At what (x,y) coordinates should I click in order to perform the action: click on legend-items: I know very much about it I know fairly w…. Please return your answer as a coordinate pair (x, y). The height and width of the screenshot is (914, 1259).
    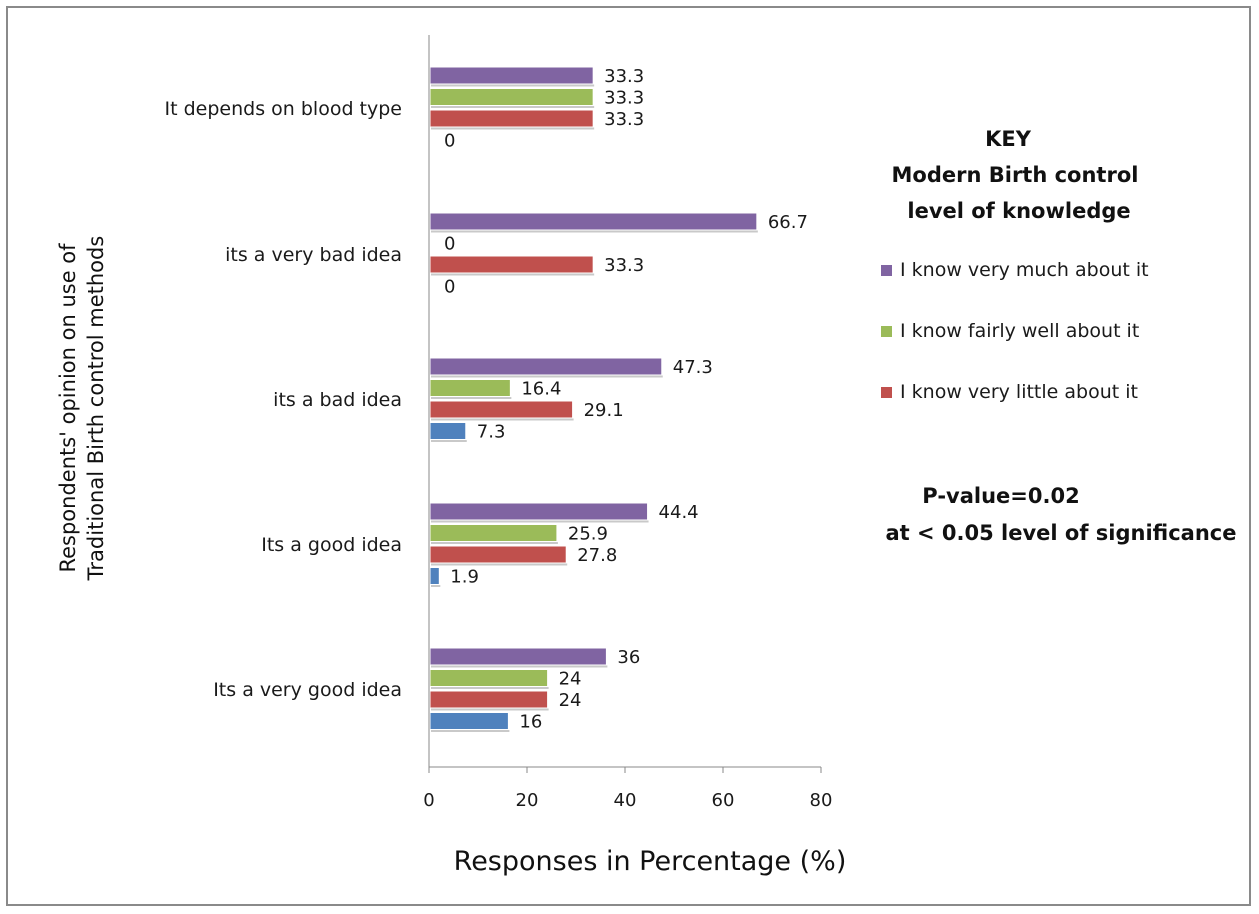
    Looking at the image, I should click on (1015, 331).